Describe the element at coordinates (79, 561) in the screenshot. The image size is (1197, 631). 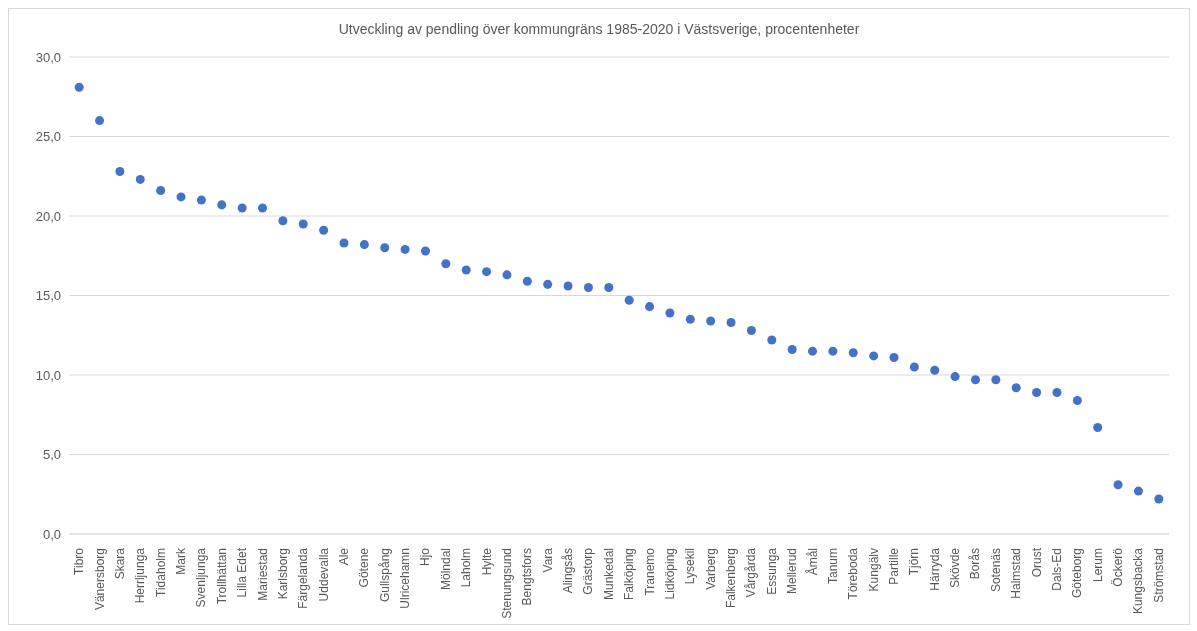
I see `x-tick-label: Tibro` at that location.